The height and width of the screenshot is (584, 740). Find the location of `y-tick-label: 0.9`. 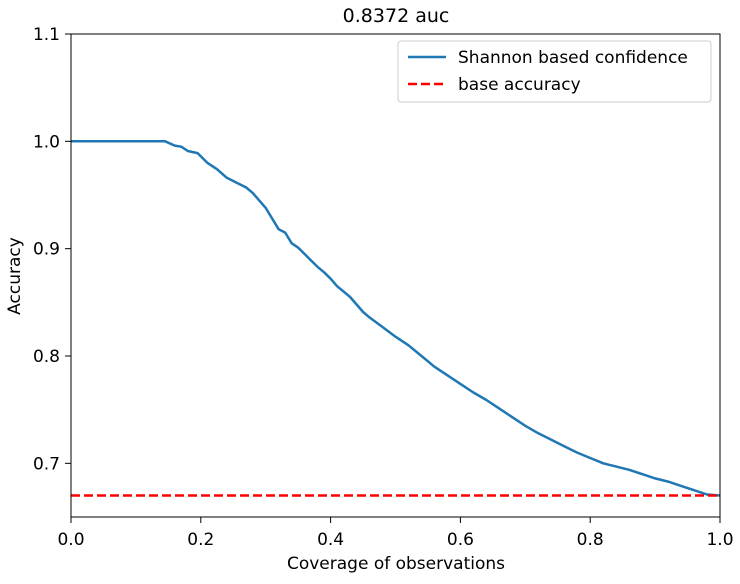

y-tick-label: 0.9 is located at coordinates (46, 250).